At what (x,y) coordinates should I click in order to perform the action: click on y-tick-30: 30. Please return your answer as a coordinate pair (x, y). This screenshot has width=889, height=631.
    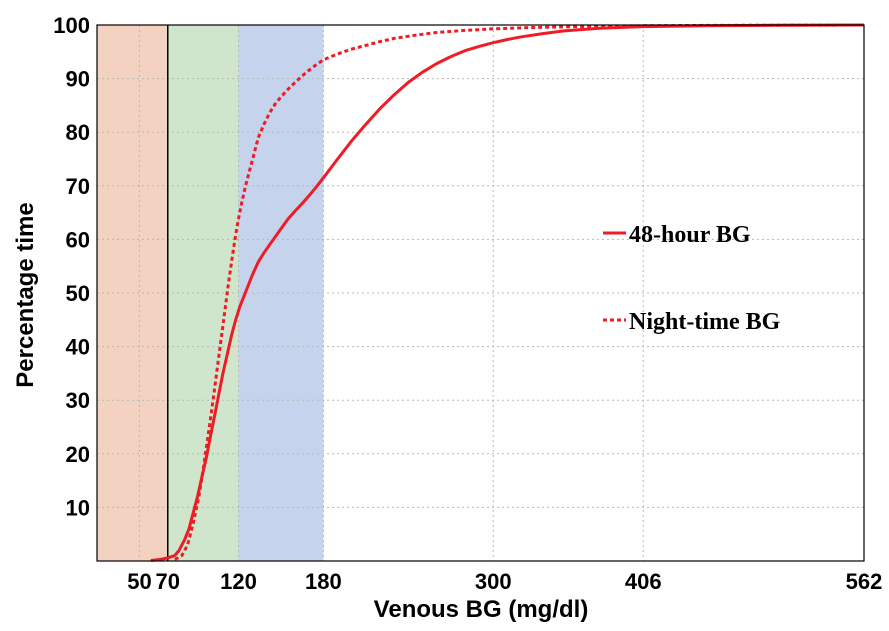
    Looking at the image, I should click on (78, 400).